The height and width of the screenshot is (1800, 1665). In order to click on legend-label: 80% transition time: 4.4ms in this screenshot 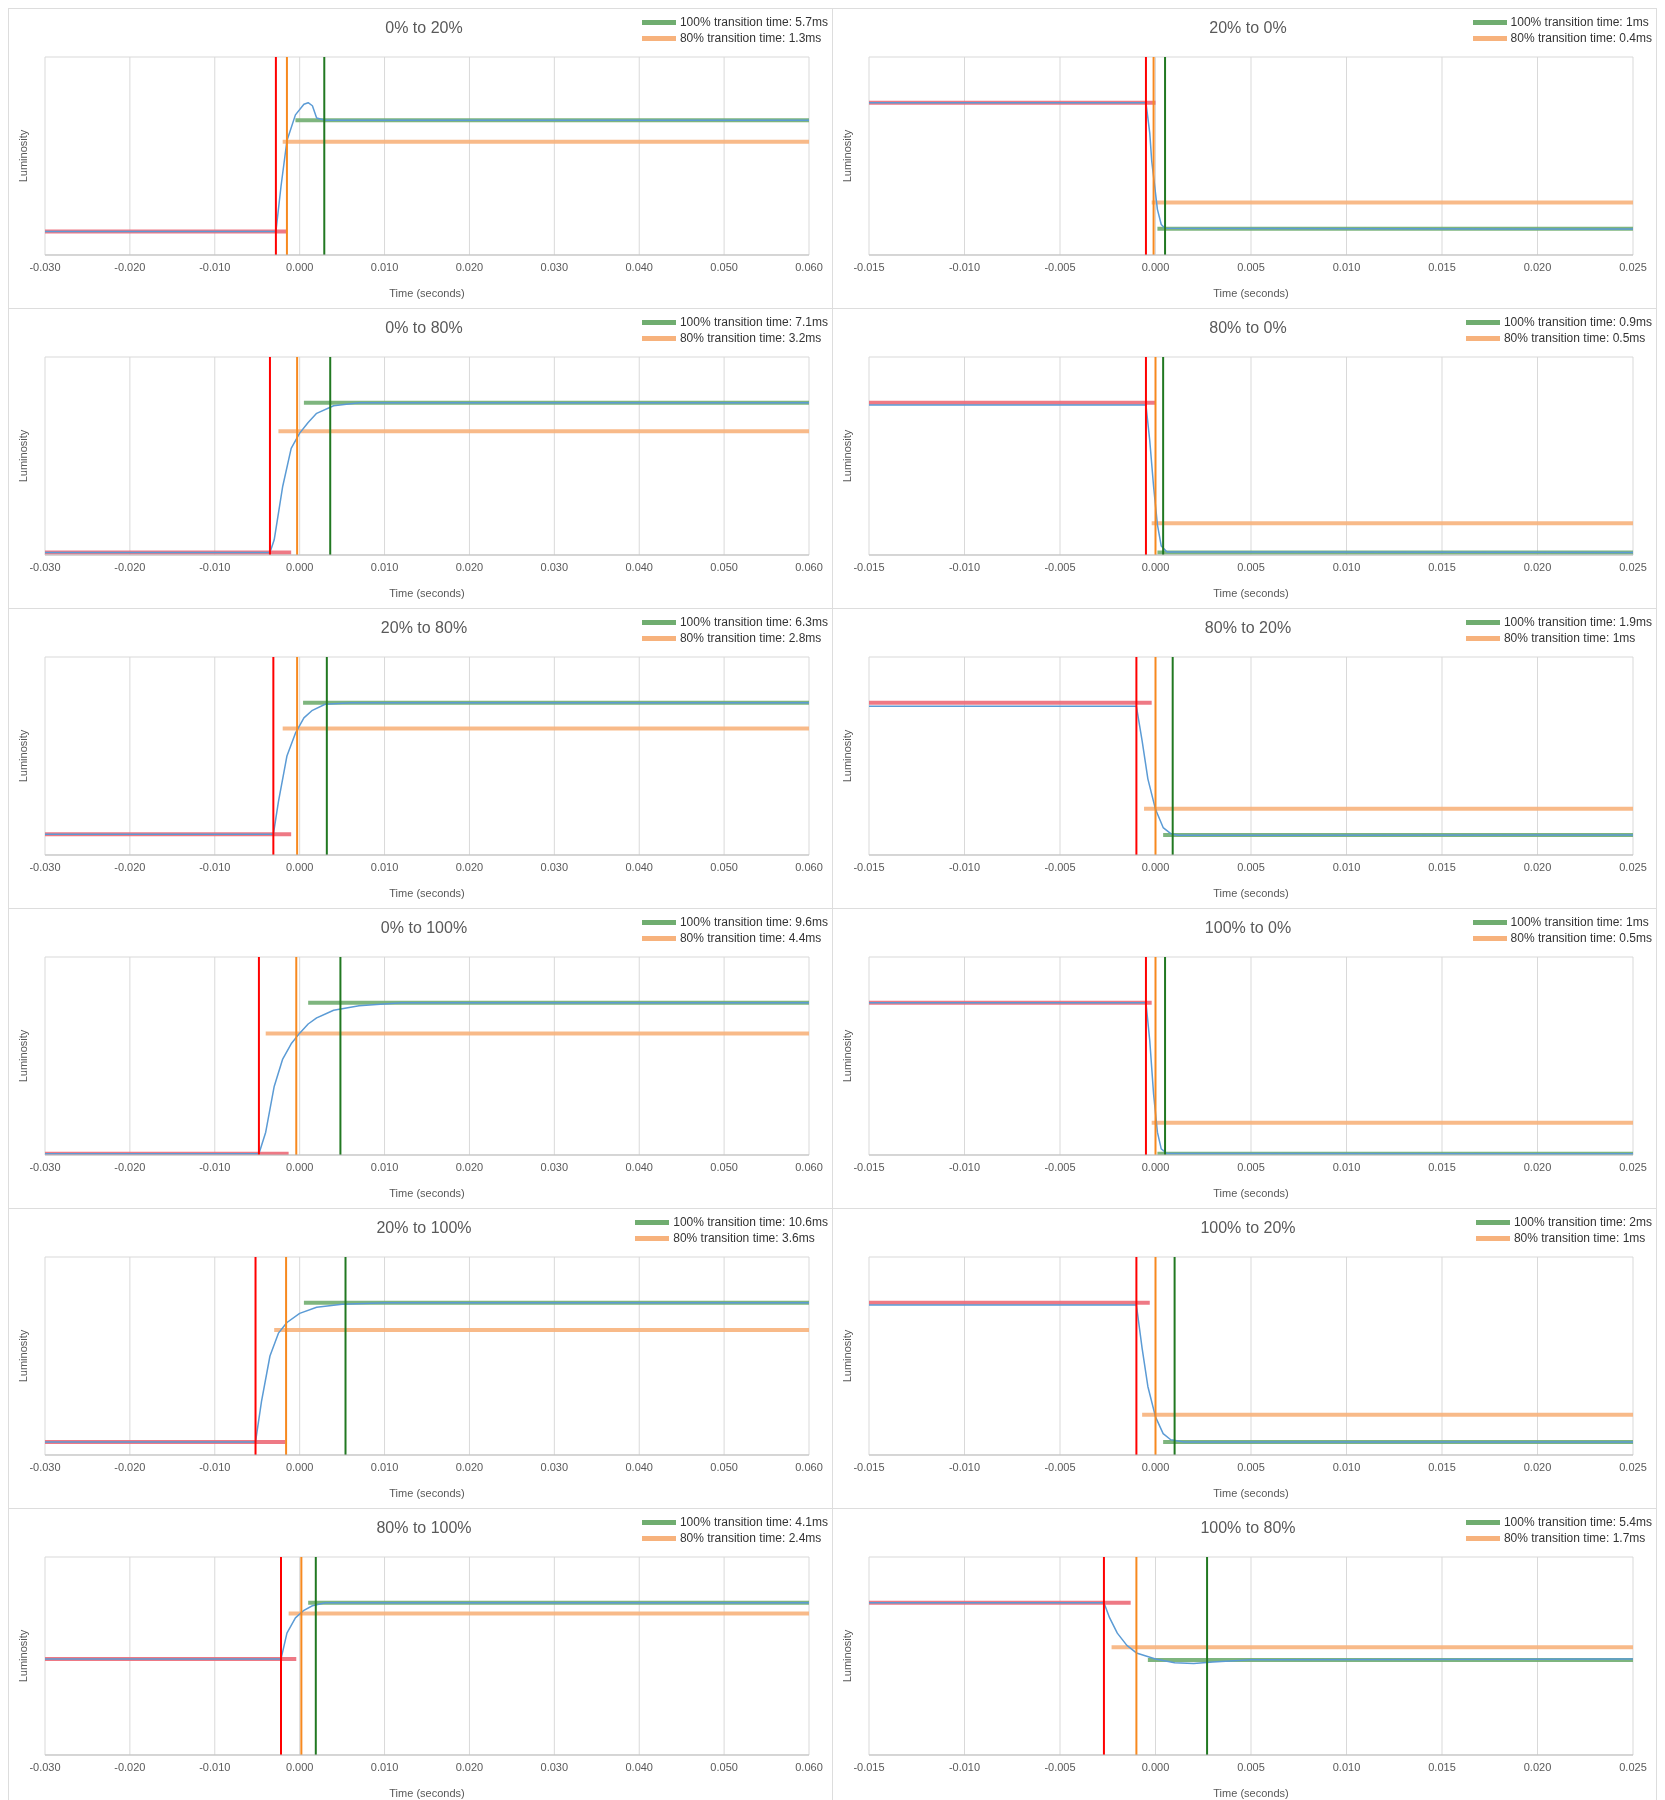, I will do `click(750, 938)`.